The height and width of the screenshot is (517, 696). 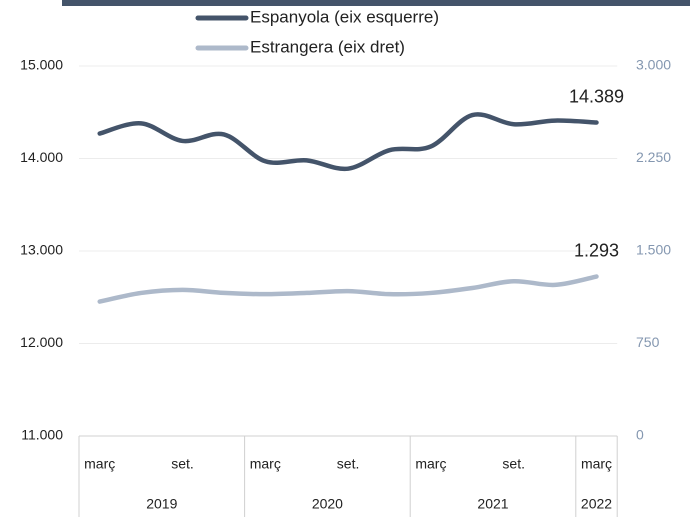 I want to click on legend-label: Estrangera (eix dret), so click(x=327, y=46).